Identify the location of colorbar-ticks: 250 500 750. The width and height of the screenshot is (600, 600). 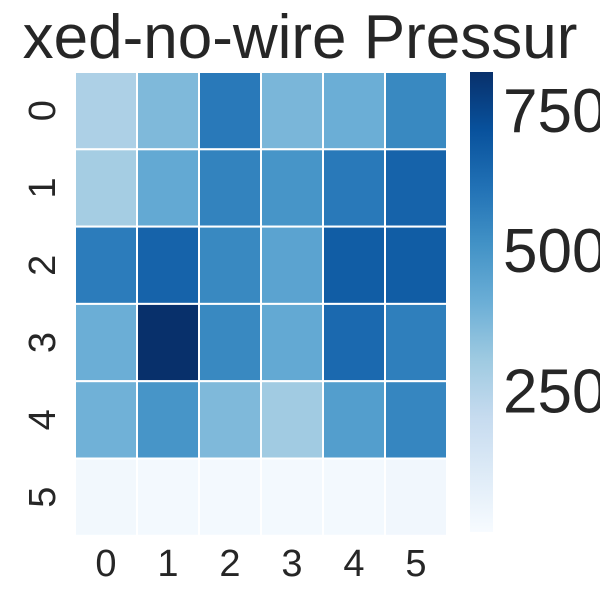
(551, 251).